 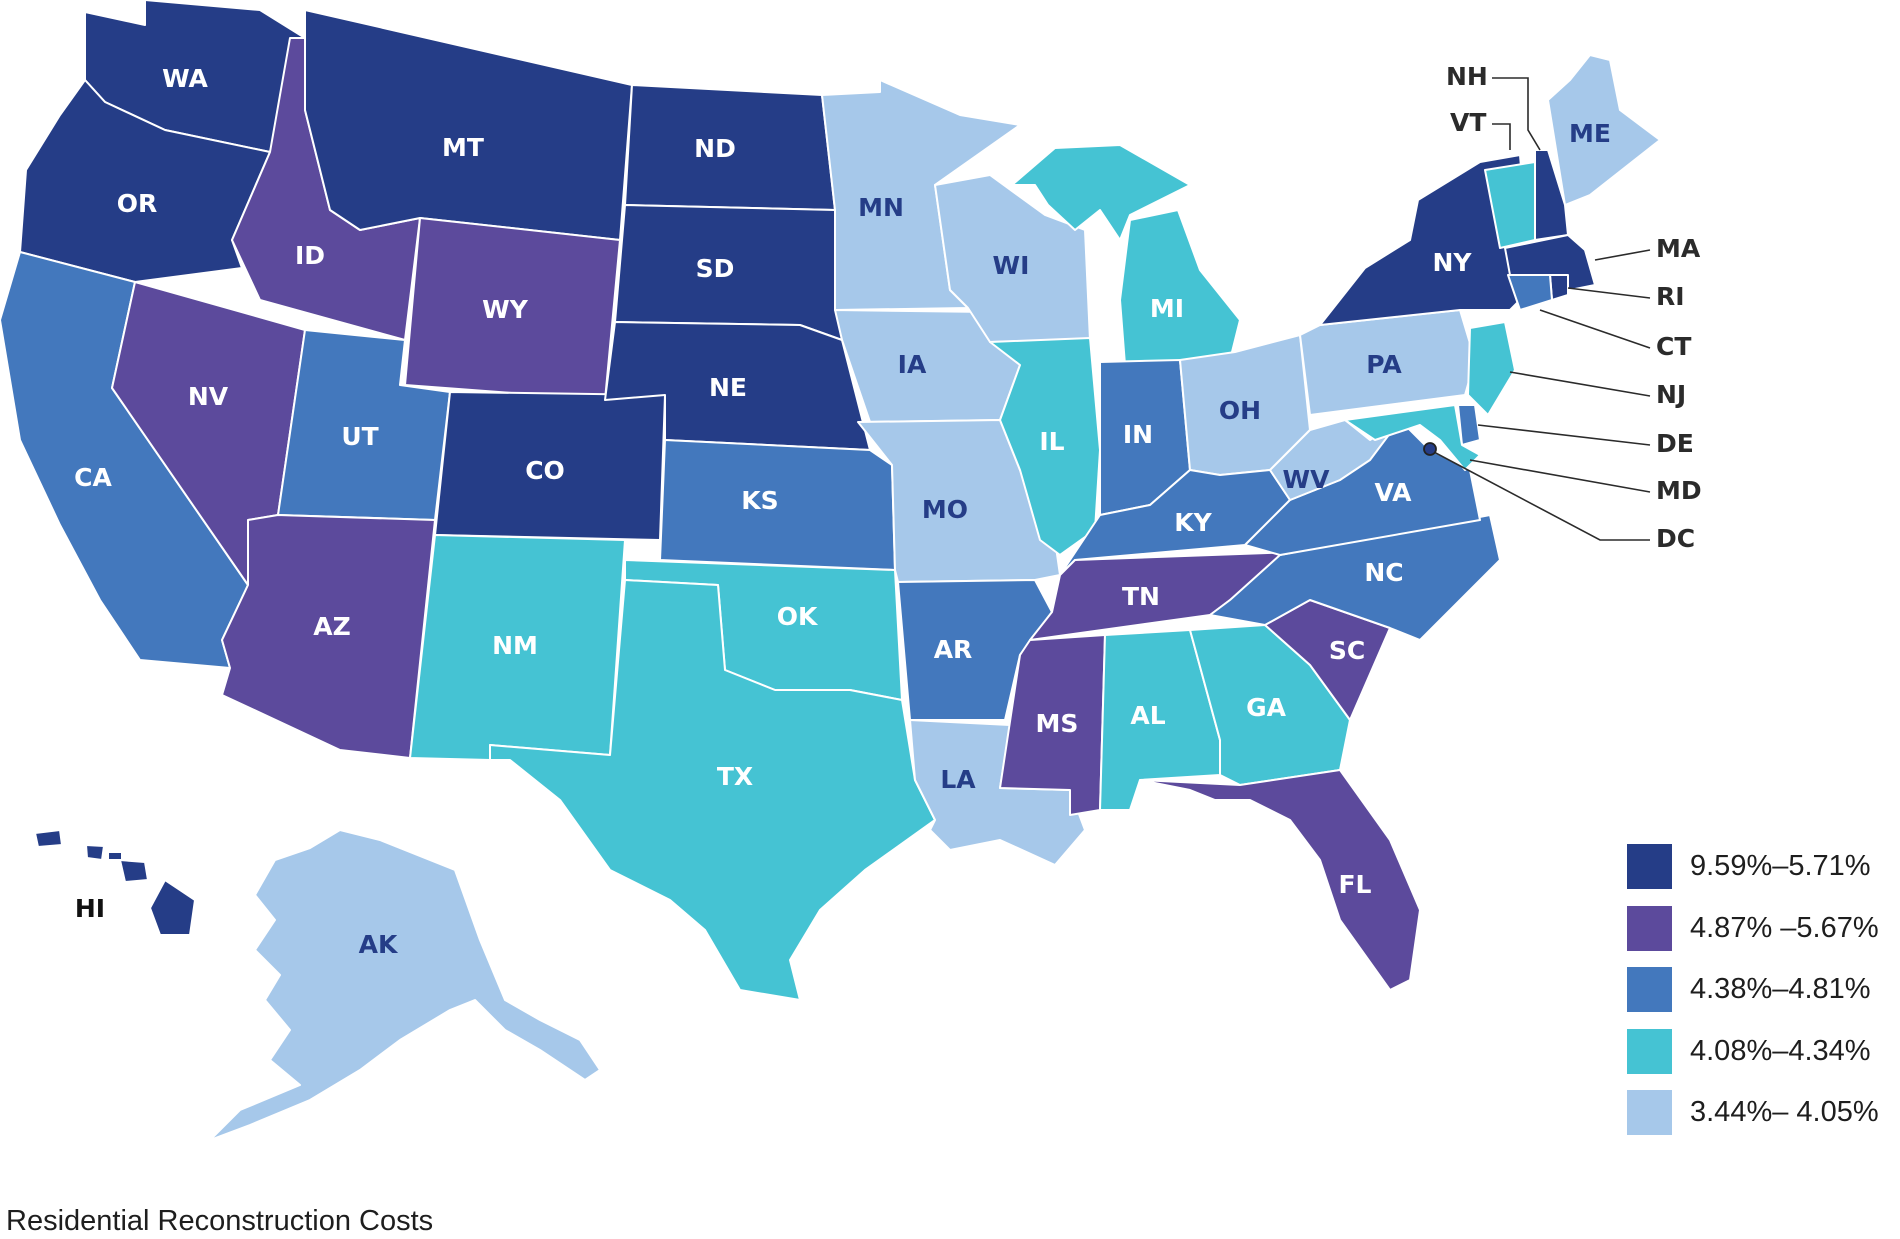 I want to click on label-ma: MA, so click(x=1678, y=248).